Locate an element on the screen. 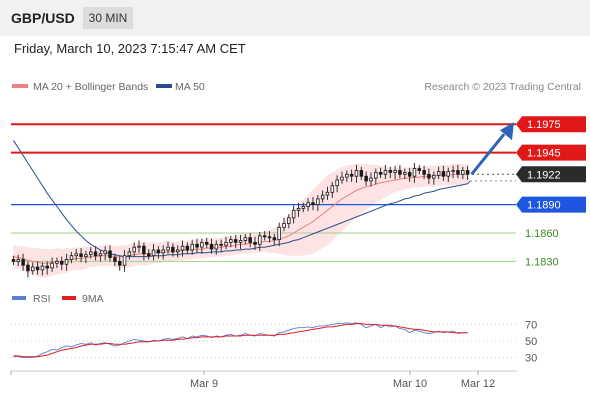 The image size is (590, 400). forecast-arrow is located at coordinates (492, 149).